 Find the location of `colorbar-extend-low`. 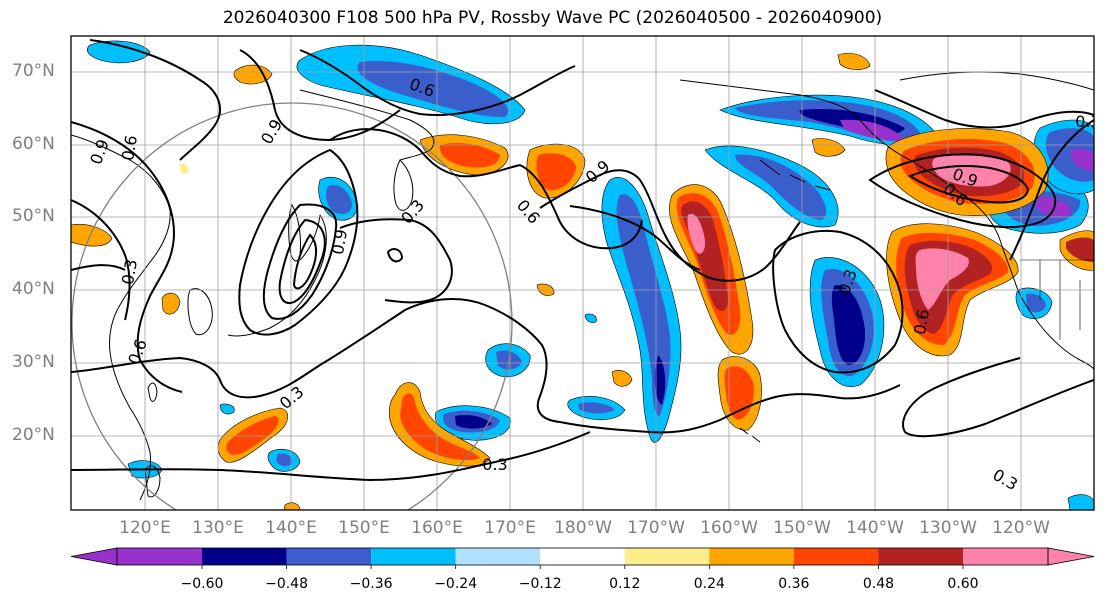

colorbar-extend-low is located at coordinates (94, 556).